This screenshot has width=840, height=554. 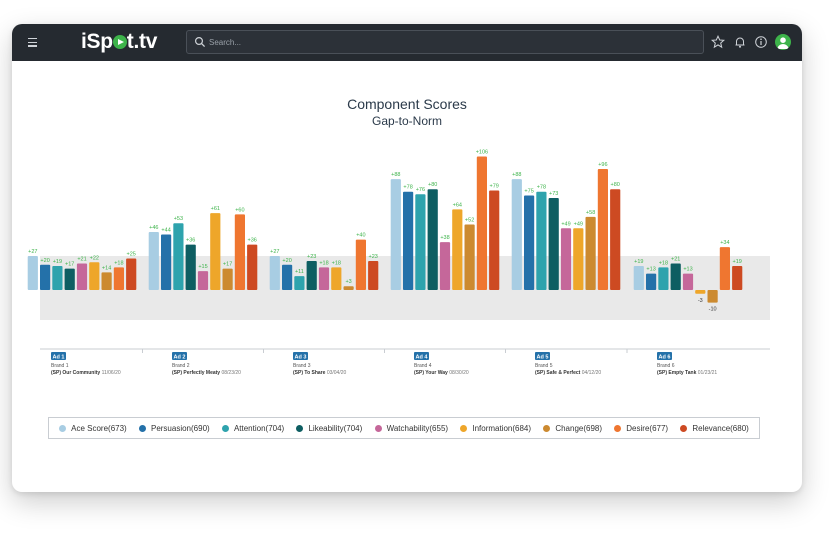 I want to click on legend-item: Attention(704), so click(x=253, y=428).